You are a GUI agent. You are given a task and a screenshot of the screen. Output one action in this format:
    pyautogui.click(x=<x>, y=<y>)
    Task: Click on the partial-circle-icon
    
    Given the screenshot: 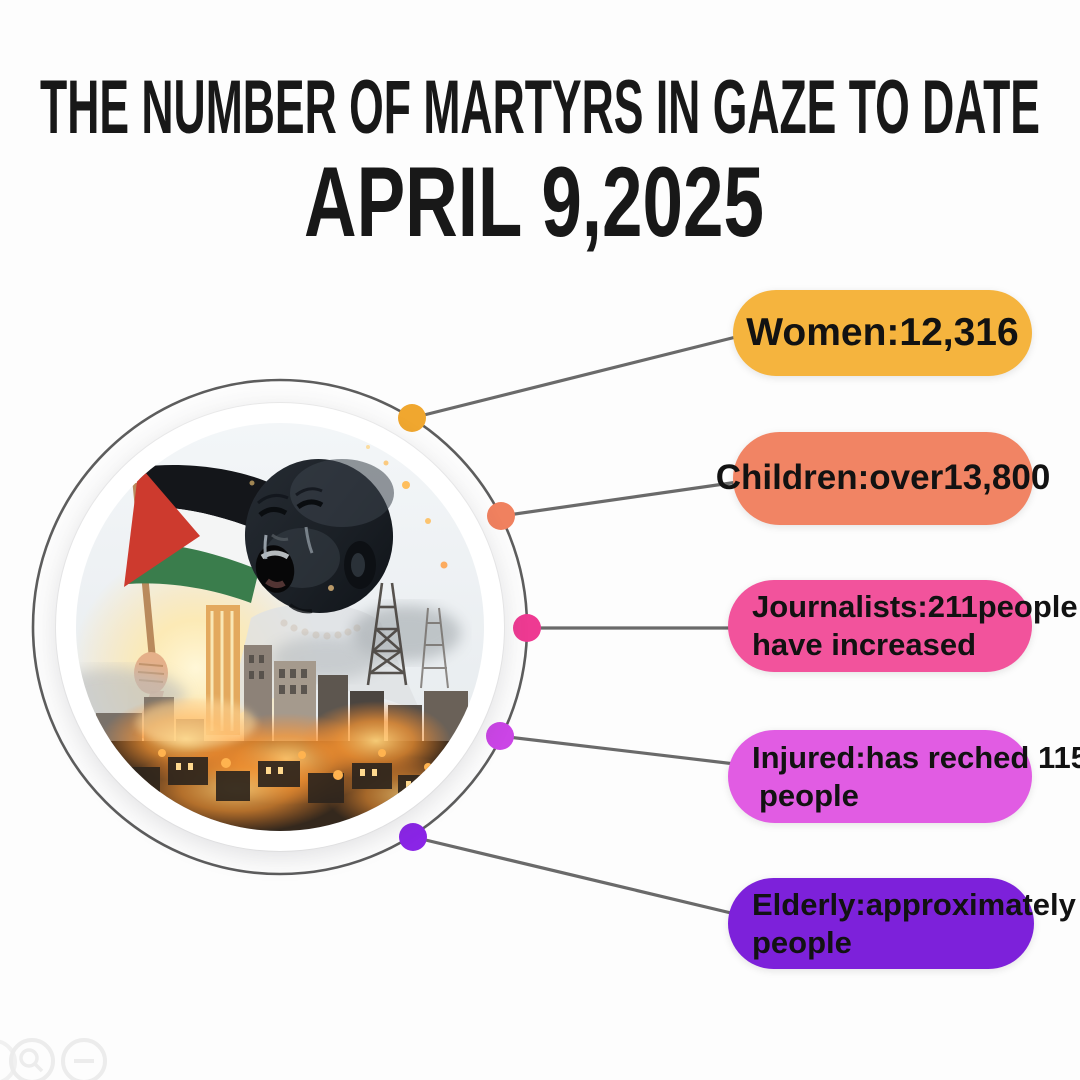 What is the action you would take?
    pyautogui.click(x=8, y=1059)
    